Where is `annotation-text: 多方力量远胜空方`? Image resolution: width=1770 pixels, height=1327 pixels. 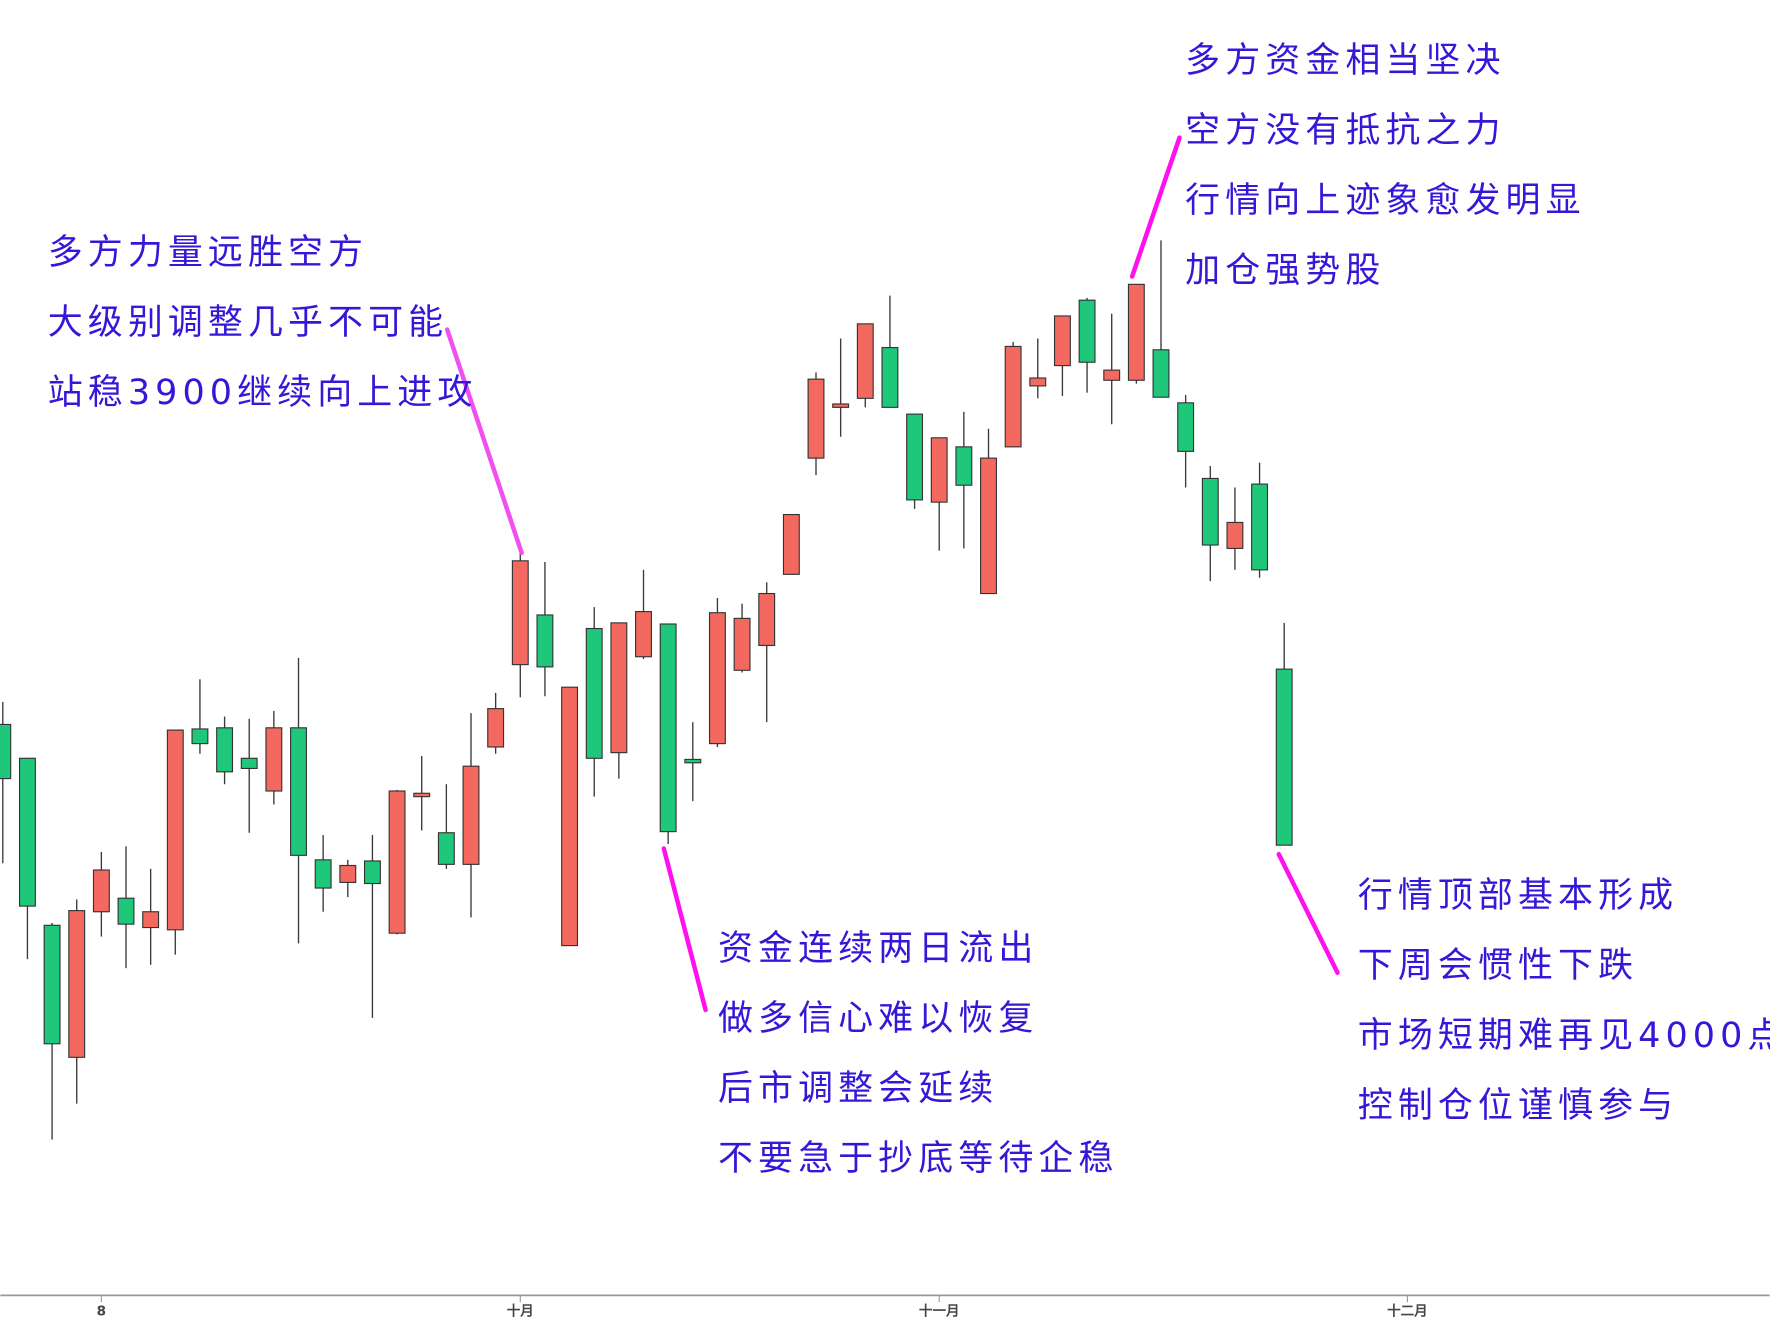 annotation-text: 多方力量远胜空方 is located at coordinates (208, 253).